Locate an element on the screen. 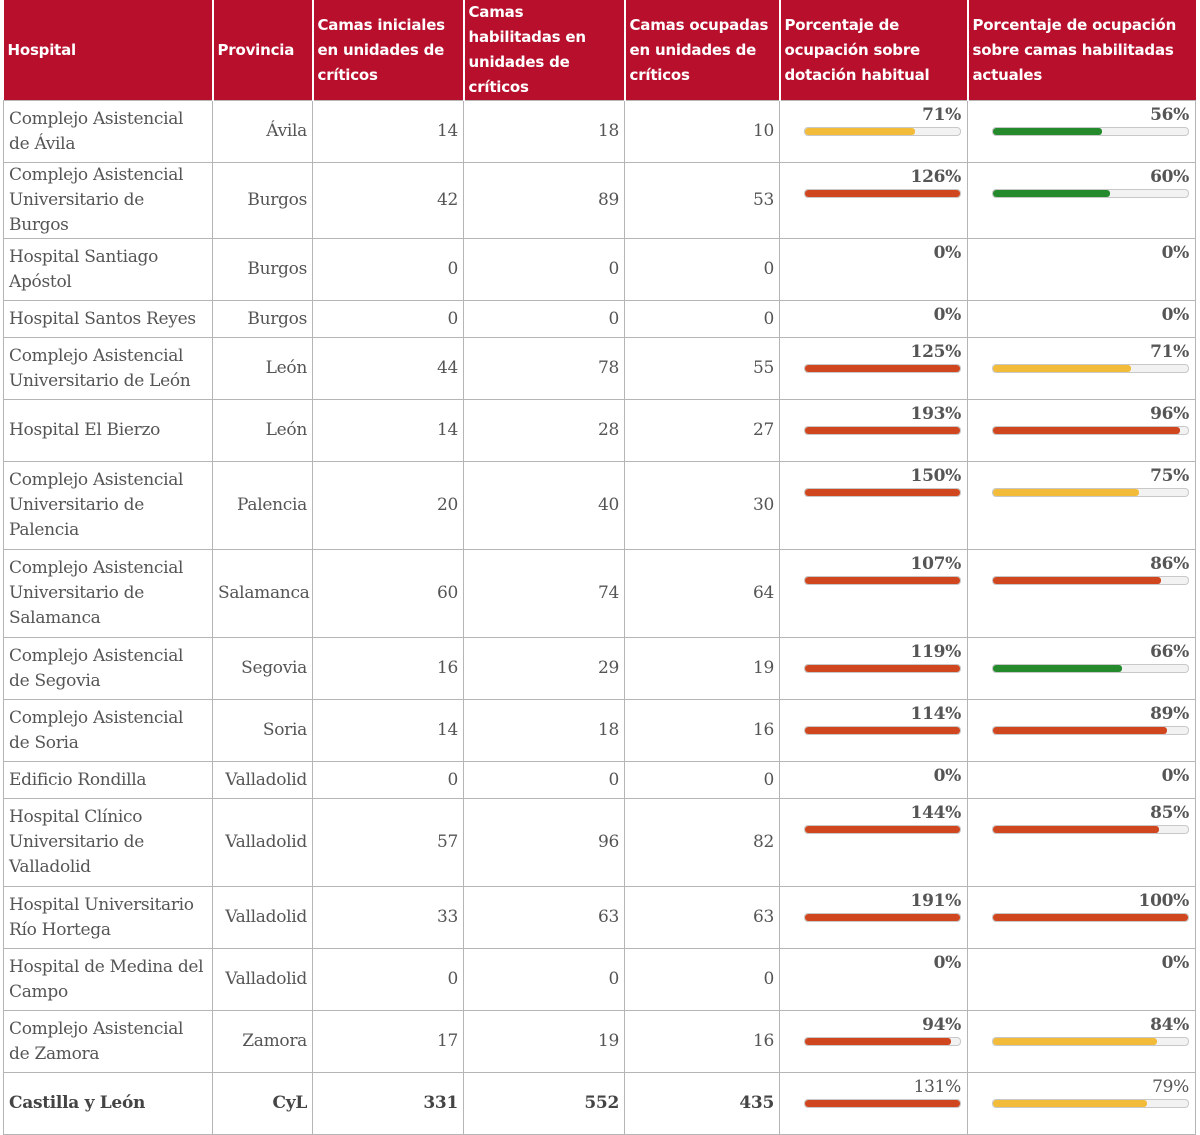 The height and width of the screenshot is (1135, 1200). cell-pct-actual: 56% is located at coordinates (1081, 131).